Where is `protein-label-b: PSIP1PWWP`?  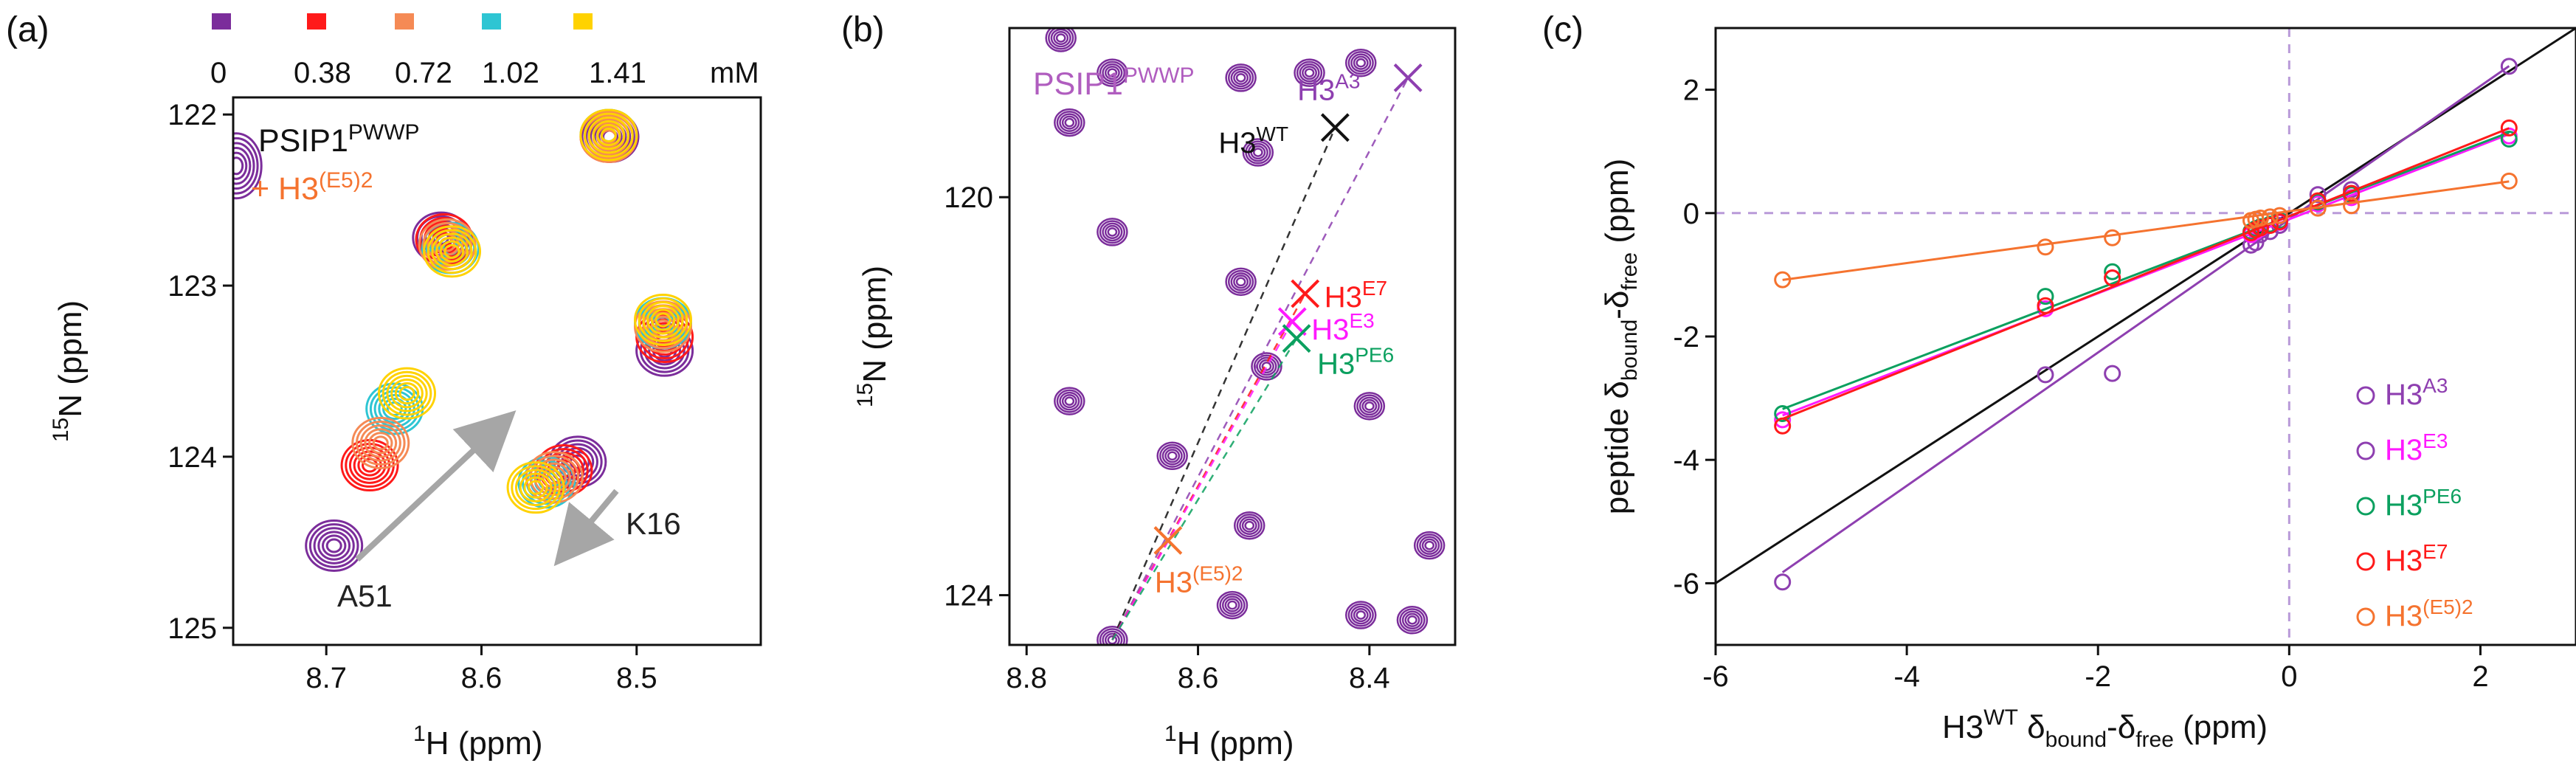
protein-label-b: PSIP1PWWP is located at coordinates (1114, 82).